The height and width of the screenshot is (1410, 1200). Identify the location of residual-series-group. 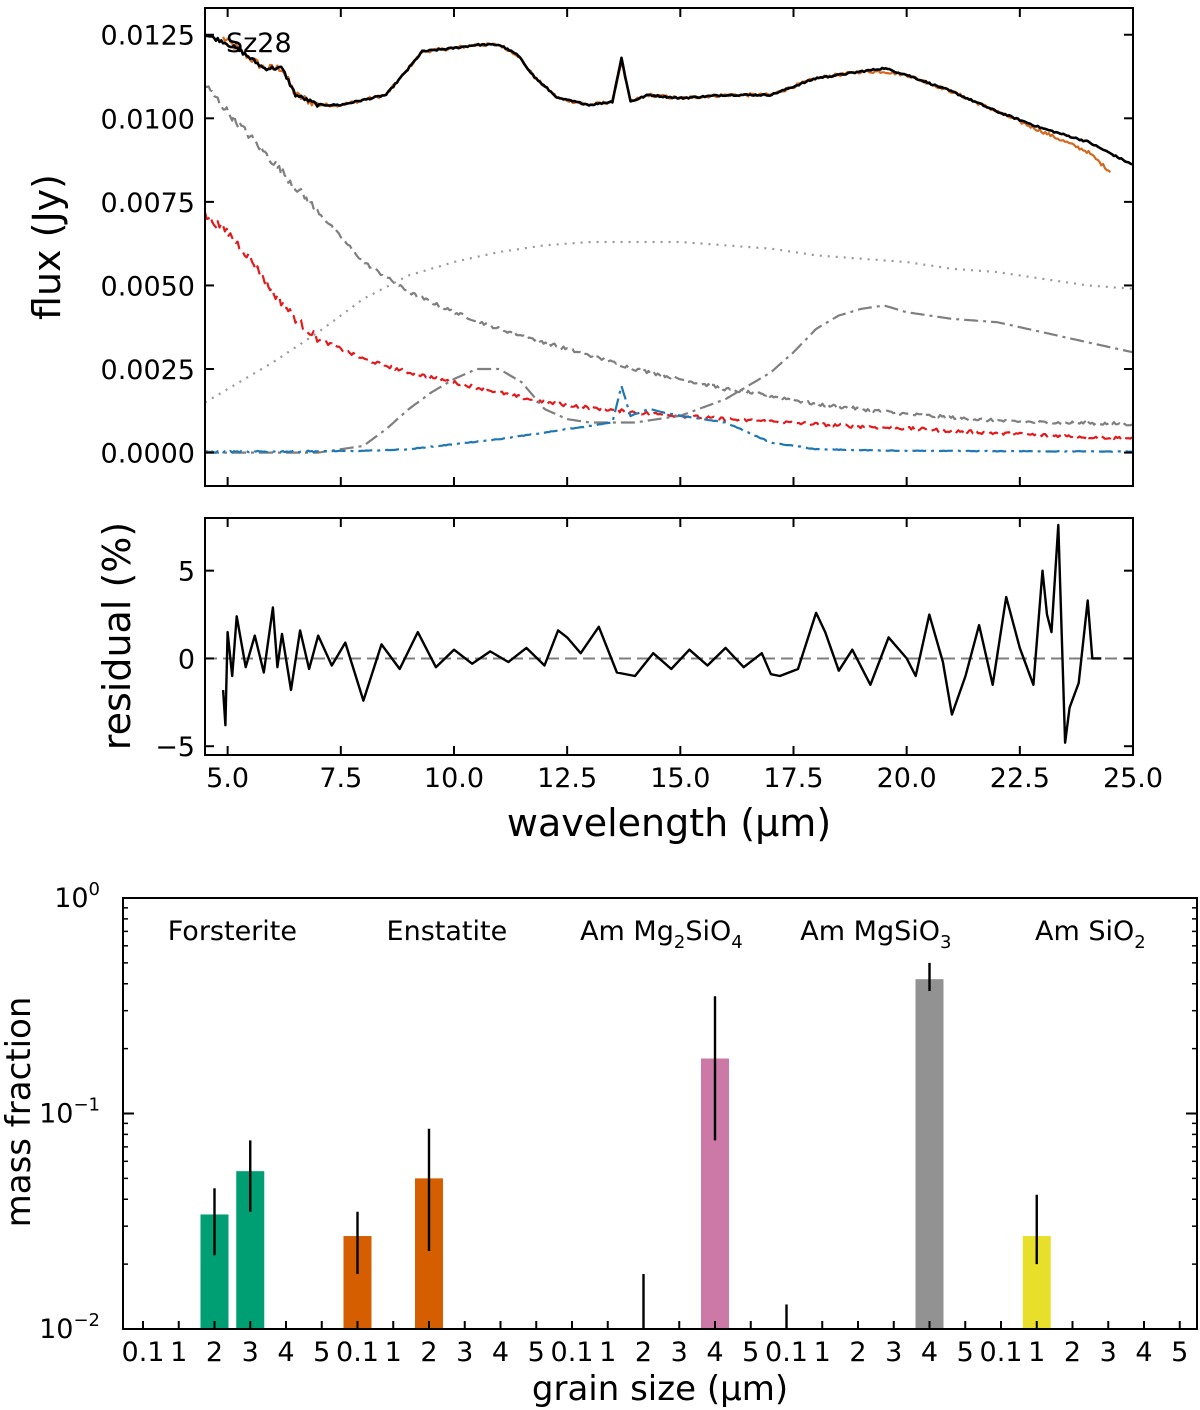
(669, 633).